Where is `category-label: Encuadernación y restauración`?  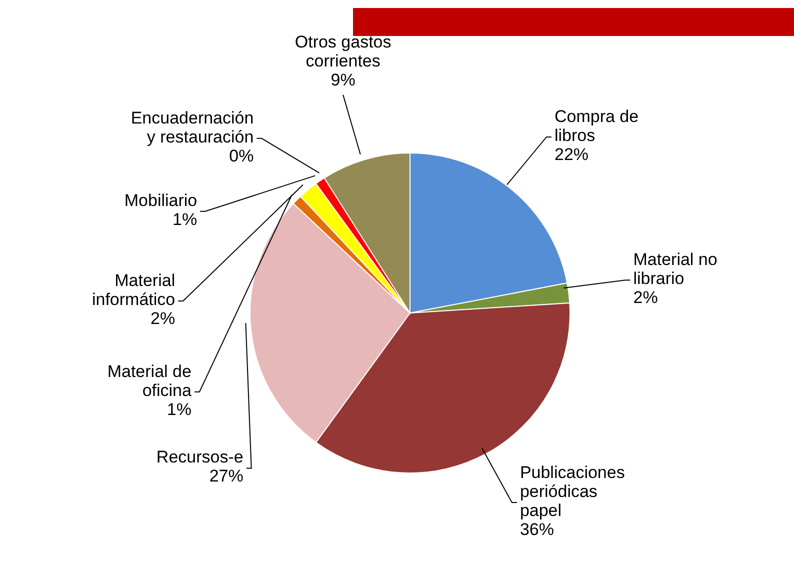
category-label: Encuadernación y restauración is located at coordinates (192, 127).